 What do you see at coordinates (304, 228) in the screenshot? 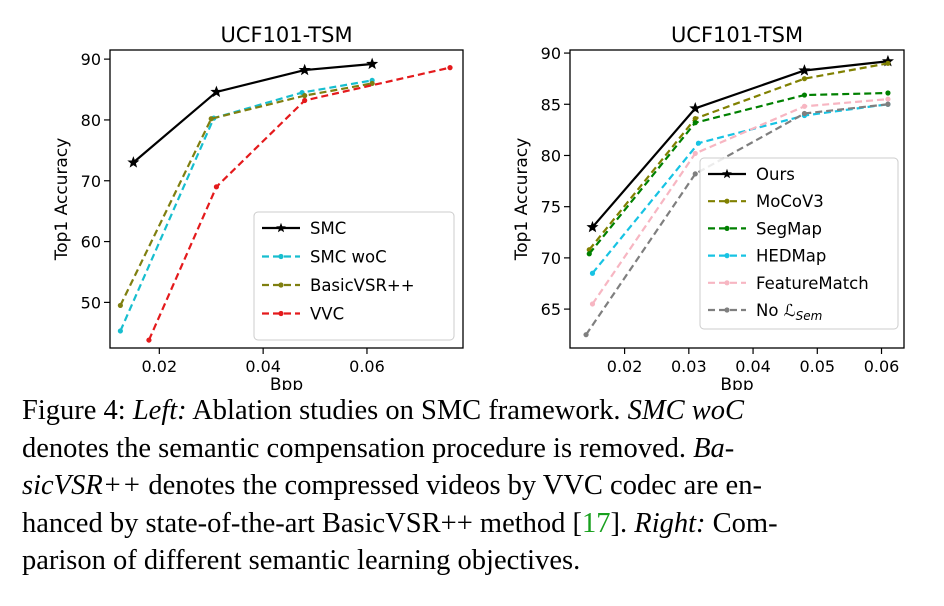
I see `legend-entry: SMC` at bounding box center [304, 228].